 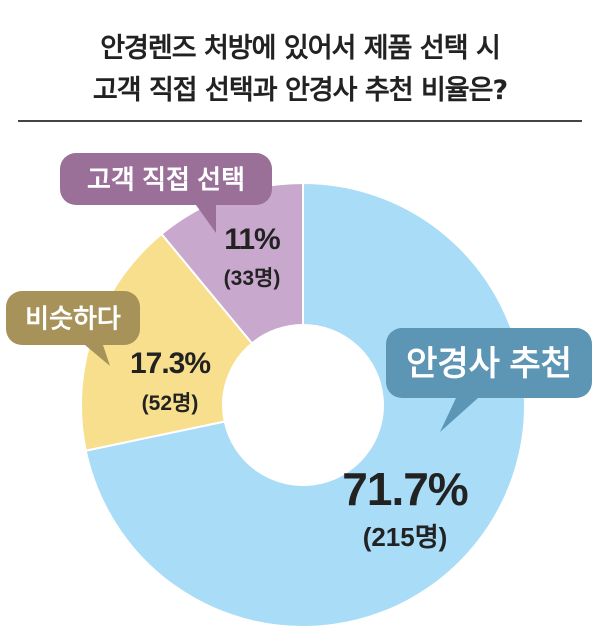 What do you see at coordinates (300, 90) in the screenshot?
I see `chart-title-line-2: 고객 직접 선택과 안경사 추천 비율은?` at bounding box center [300, 90].